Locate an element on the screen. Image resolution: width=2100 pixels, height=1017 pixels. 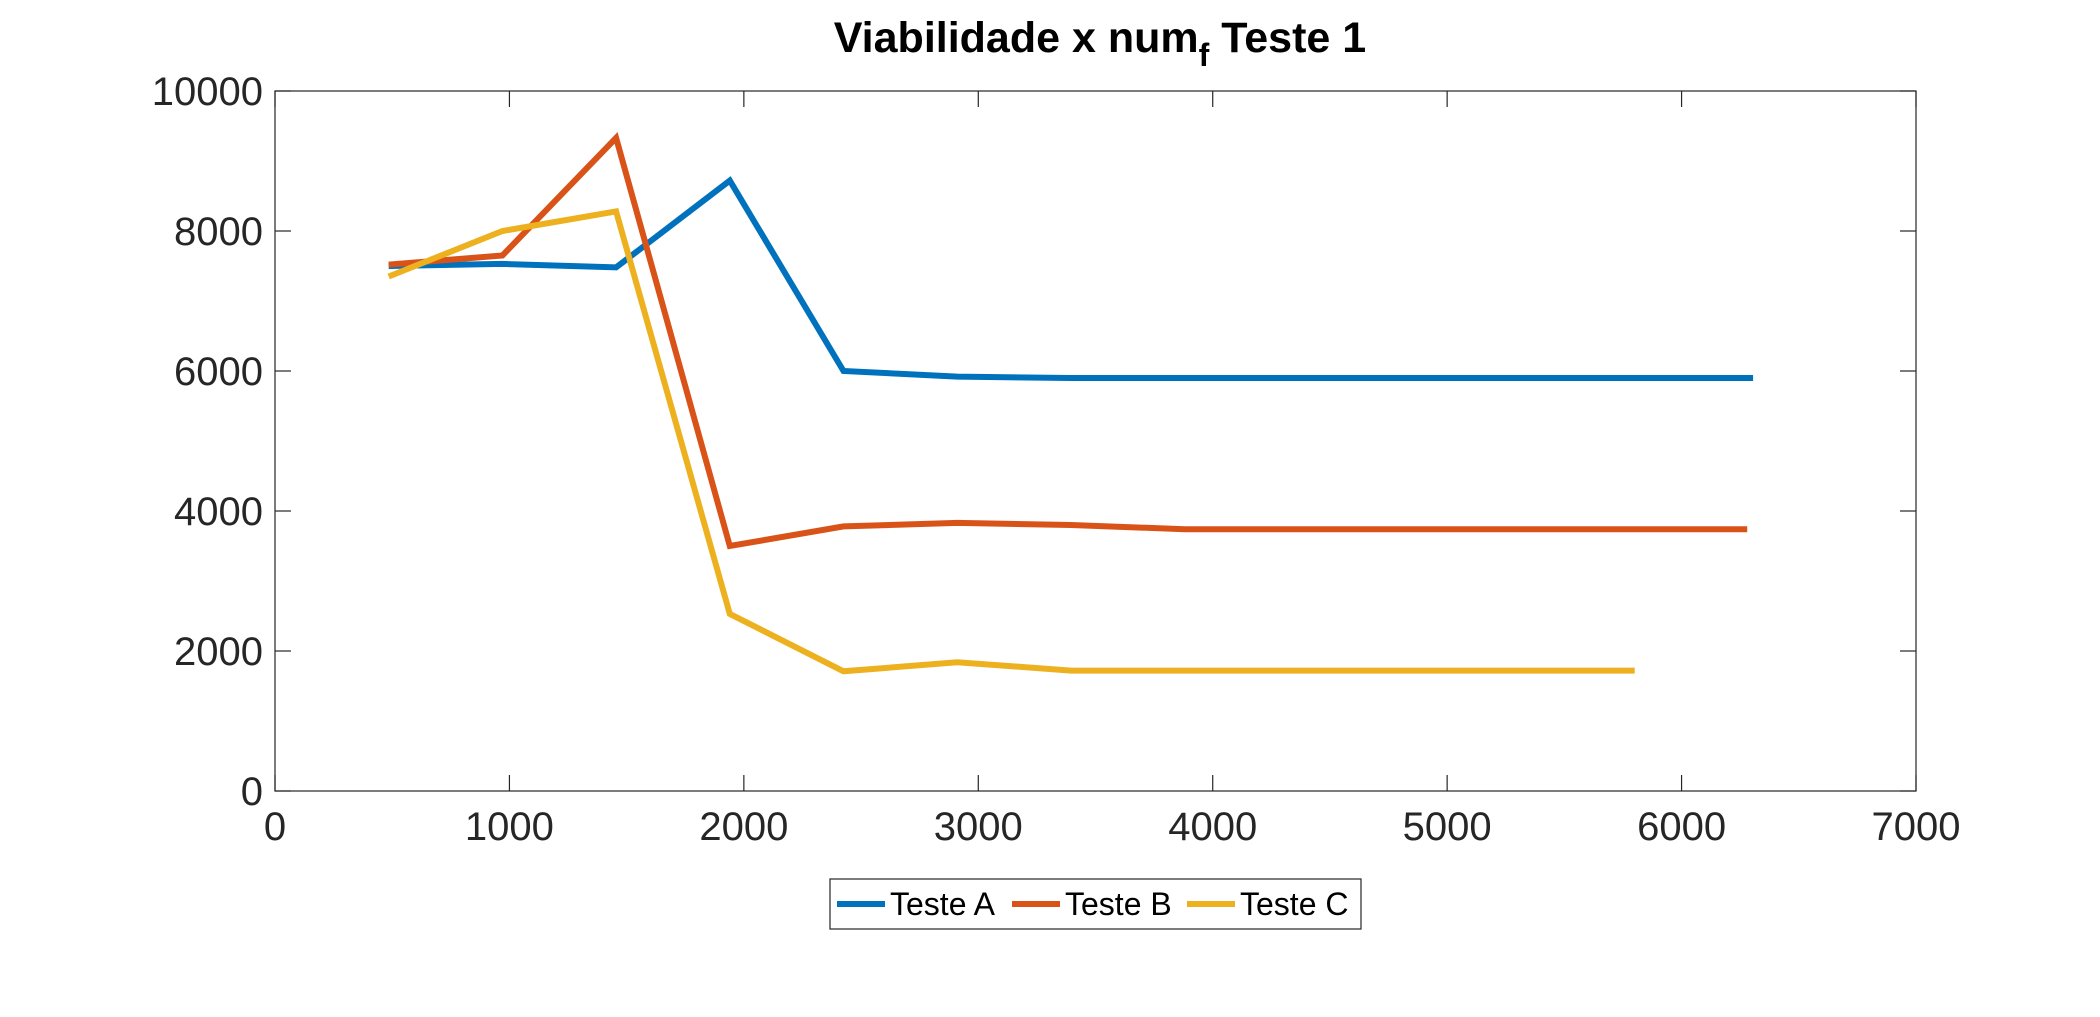
x-tick-label: 1000 is located at coordinates (509, 827).